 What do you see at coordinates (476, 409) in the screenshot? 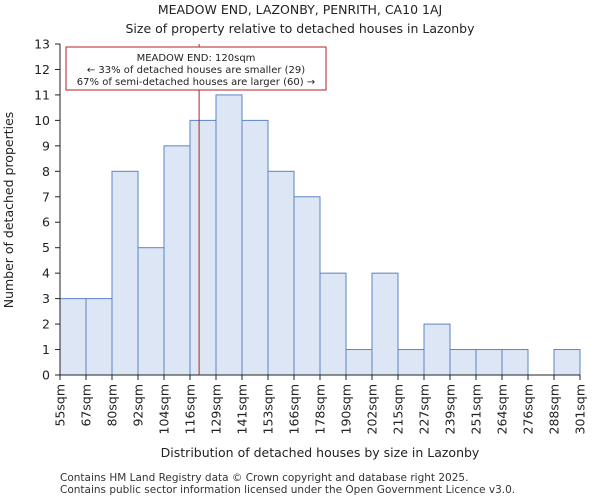
I see `x-tick-label: 251sqm` at bounding box center [476, 409].